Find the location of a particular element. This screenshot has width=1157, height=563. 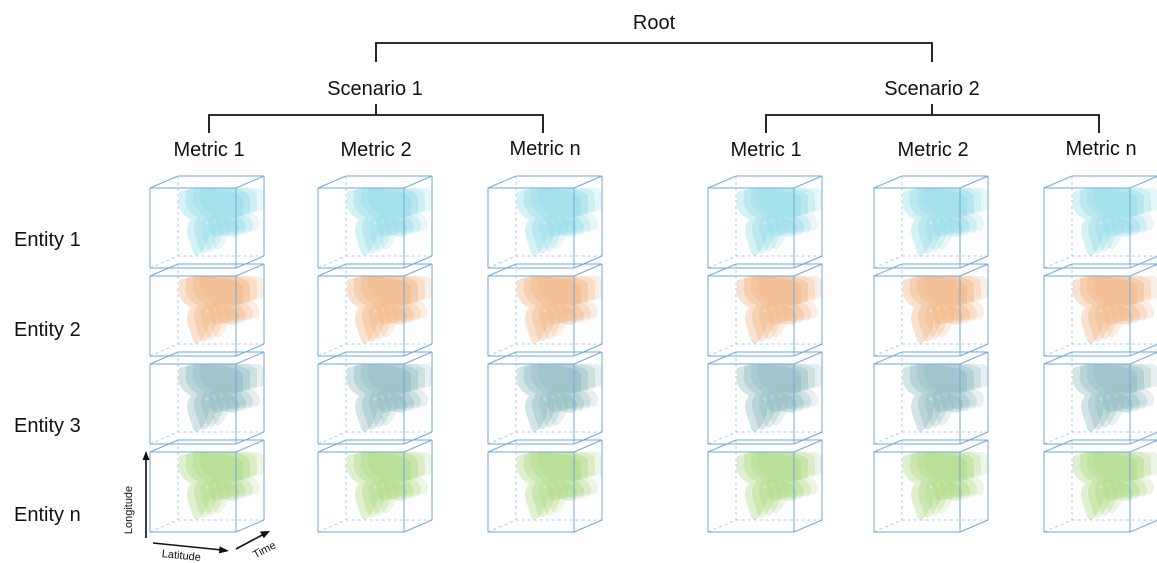

data-cube-r2-c6 is located at coordinates (1100, 310).